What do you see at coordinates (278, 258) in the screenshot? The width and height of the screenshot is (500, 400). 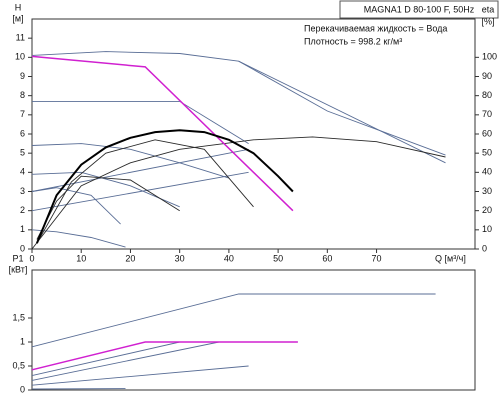 I see `x-tick-label: 50` at bounding box center [278, 258].